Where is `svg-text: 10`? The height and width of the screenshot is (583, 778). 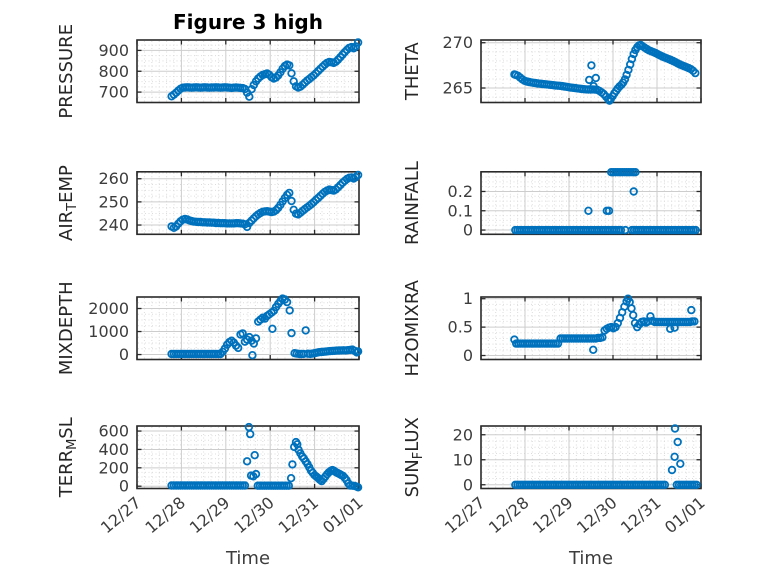
svg-text: 10 is located at coordinates (463, 459).